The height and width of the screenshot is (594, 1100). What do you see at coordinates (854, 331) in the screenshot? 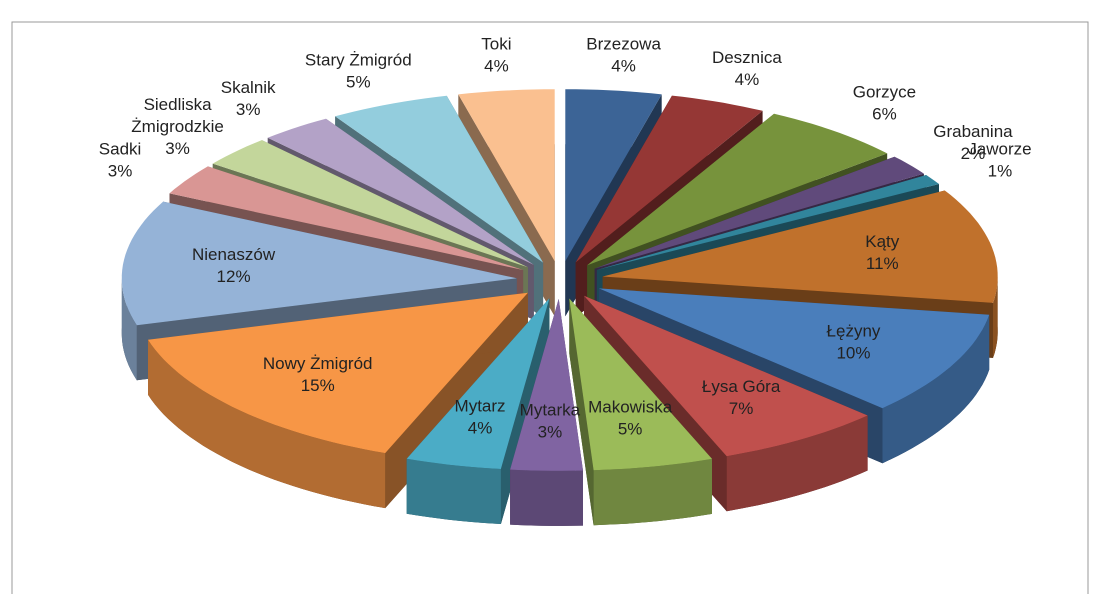
I see `label-name: Łężyny` at bounding box center [854, 331].